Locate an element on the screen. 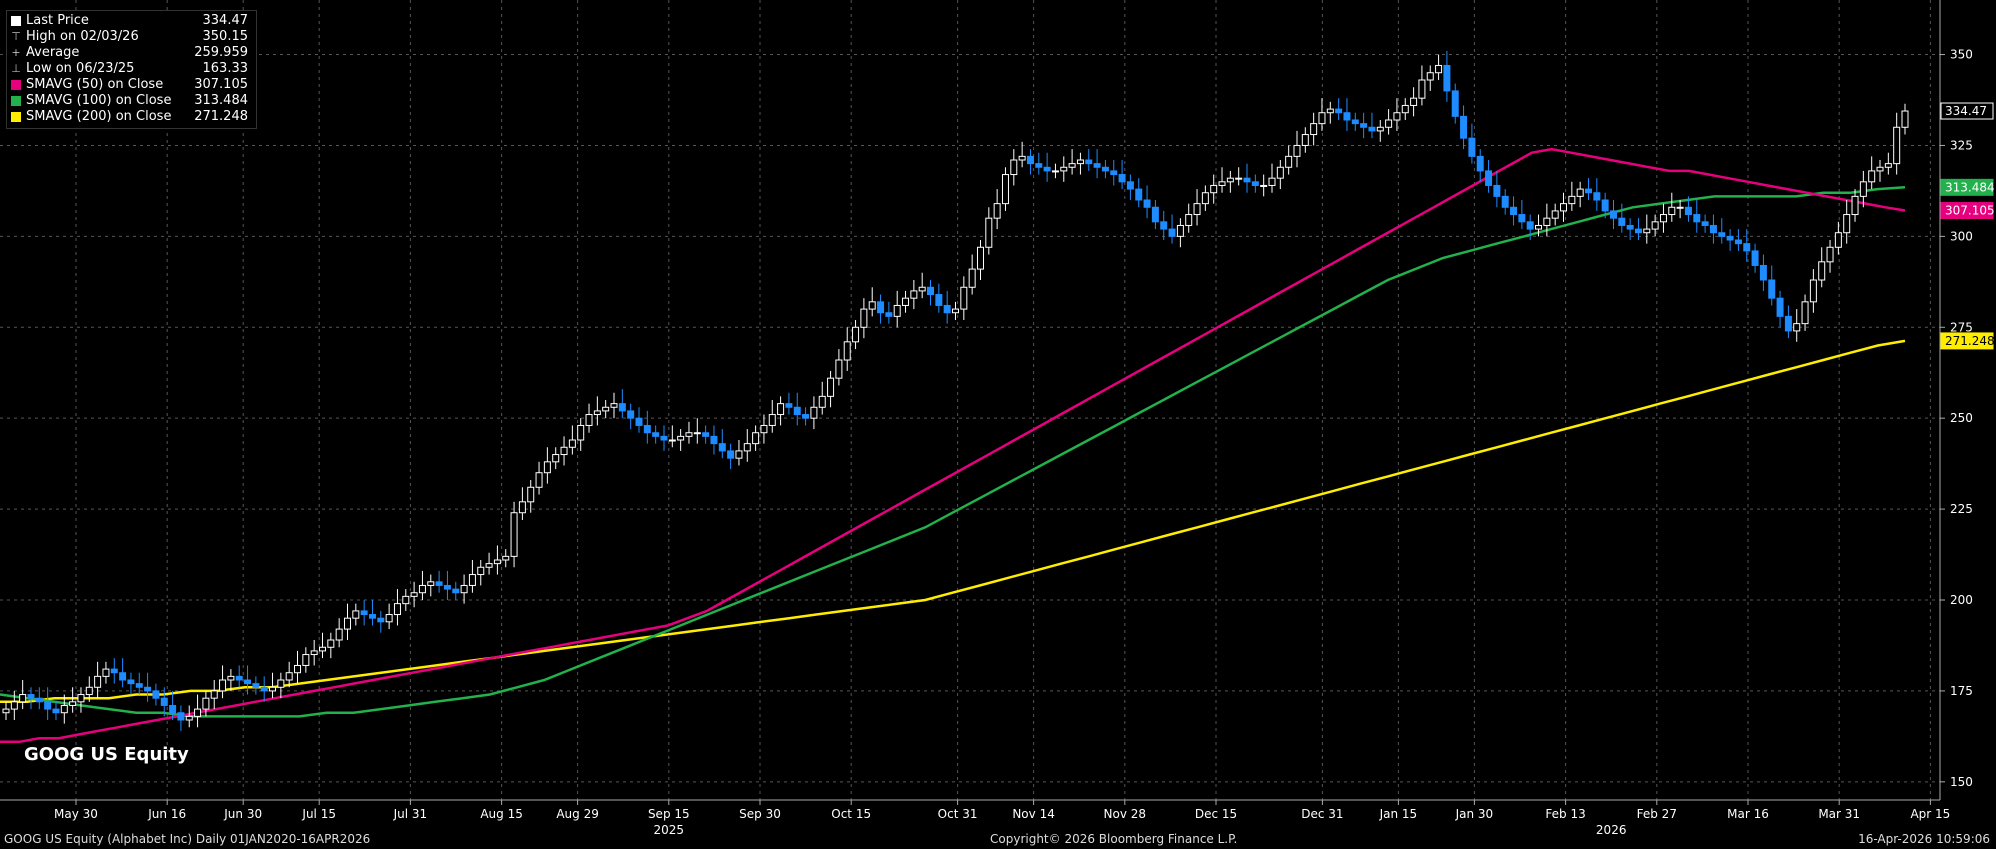  x-tick-label: Feb 13 is located at coordinates (1565, 814).